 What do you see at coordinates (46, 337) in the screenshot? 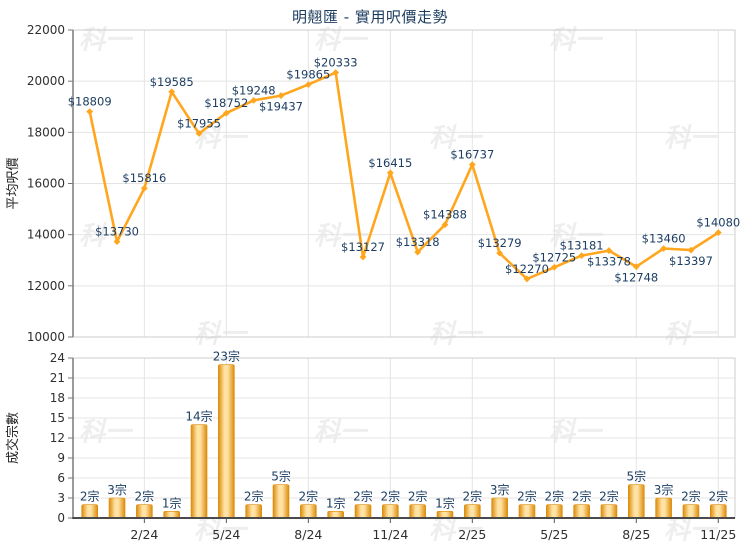
I see `y-tick-label: 10000` at bounding box center [46, 337].